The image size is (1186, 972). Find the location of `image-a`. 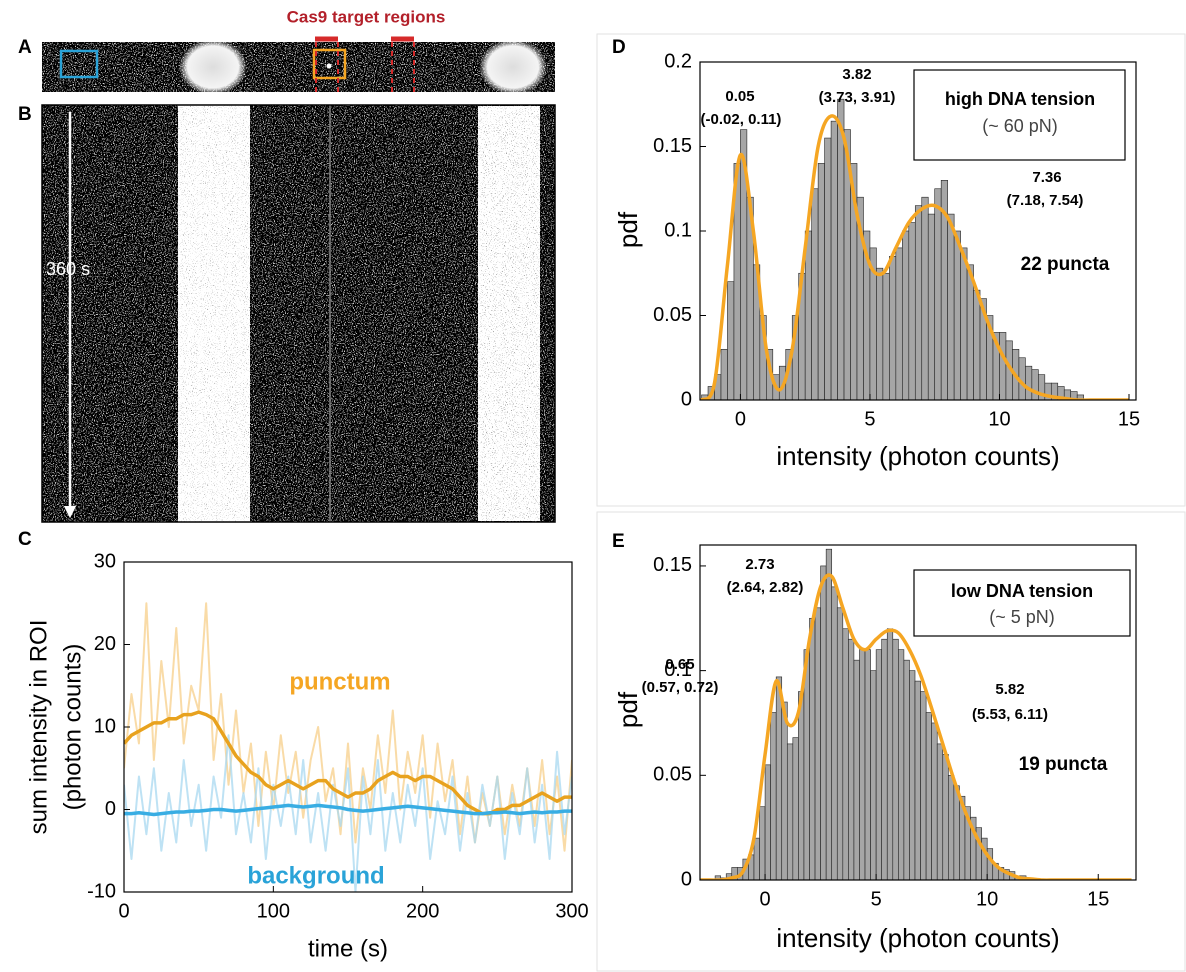

image-a is located at coordinates (298, 65).